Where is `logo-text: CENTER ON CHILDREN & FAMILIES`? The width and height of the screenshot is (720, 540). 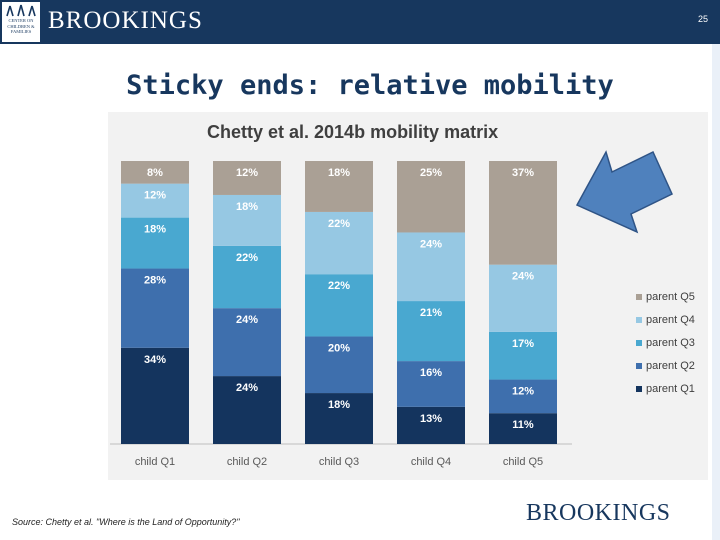 logo-text: CENTER ON CHILDREN & FAMILIES is located at coordinates (21, 26).